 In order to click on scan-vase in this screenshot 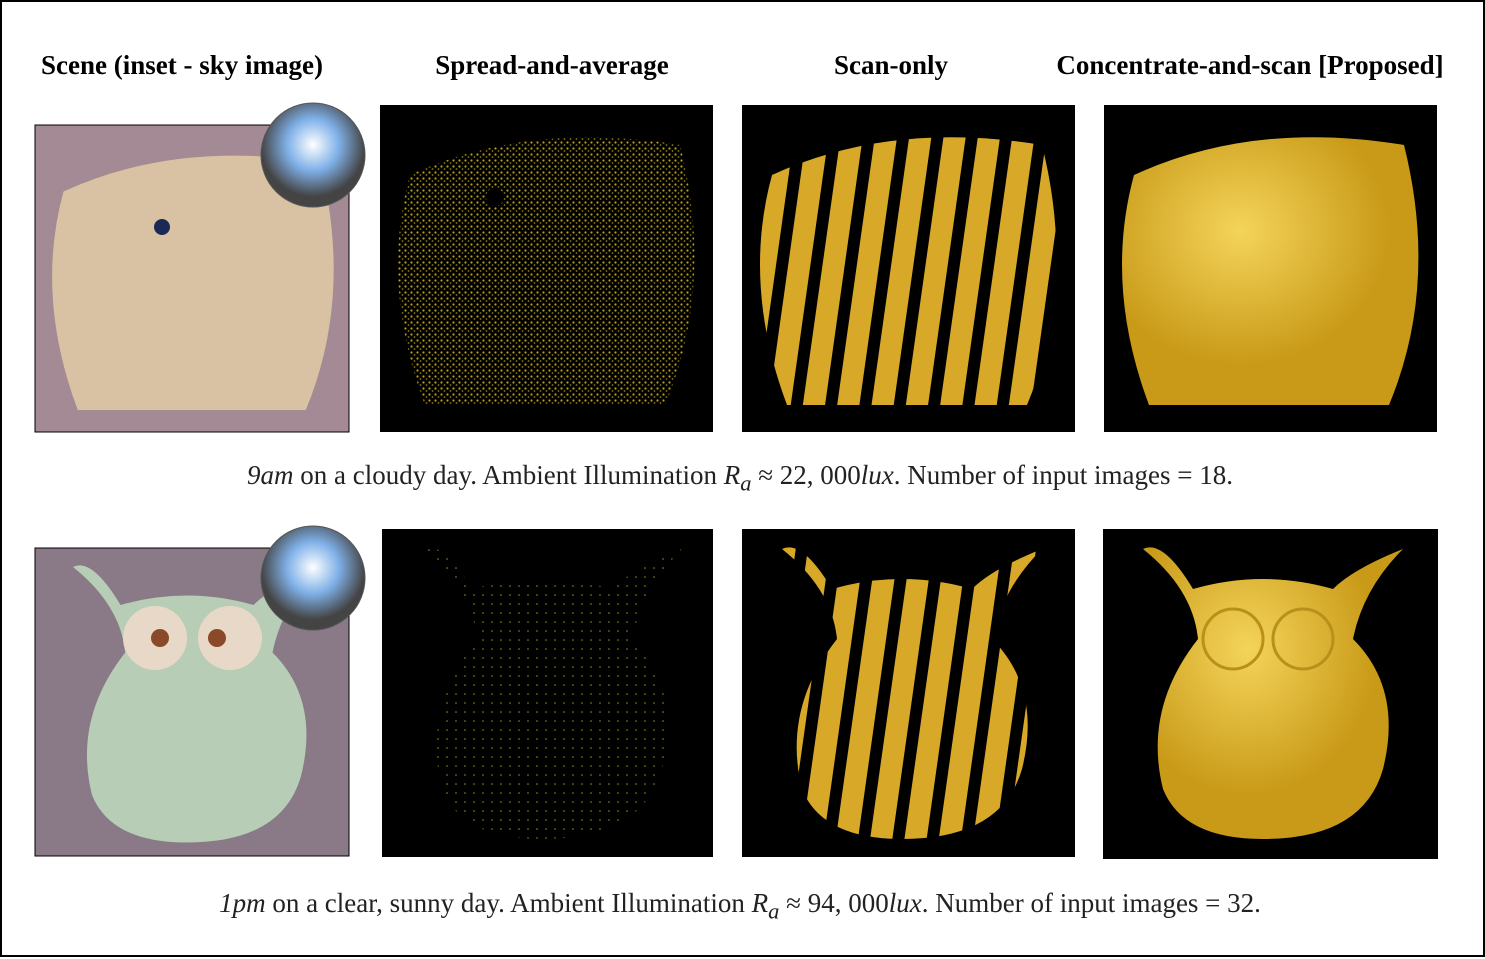, I will do `click(908, 268)`.